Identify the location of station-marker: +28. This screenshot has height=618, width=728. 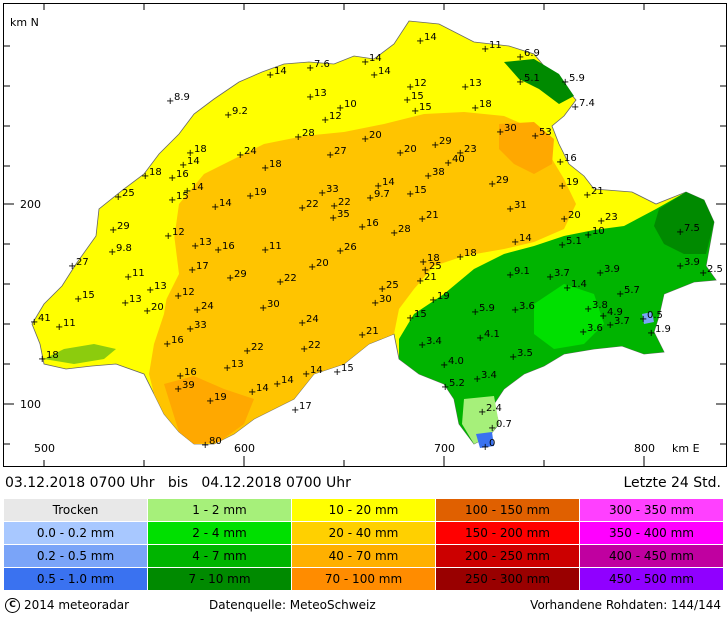
(400, 231).